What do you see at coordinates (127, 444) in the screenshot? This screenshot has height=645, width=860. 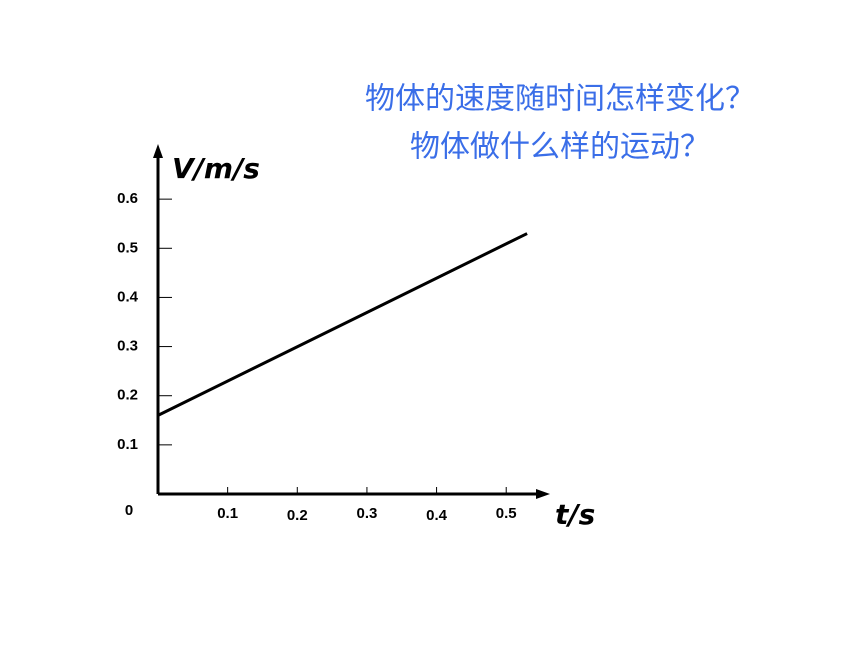 I see `y-tick-label: 0.1` at bounding box center [127, 444].